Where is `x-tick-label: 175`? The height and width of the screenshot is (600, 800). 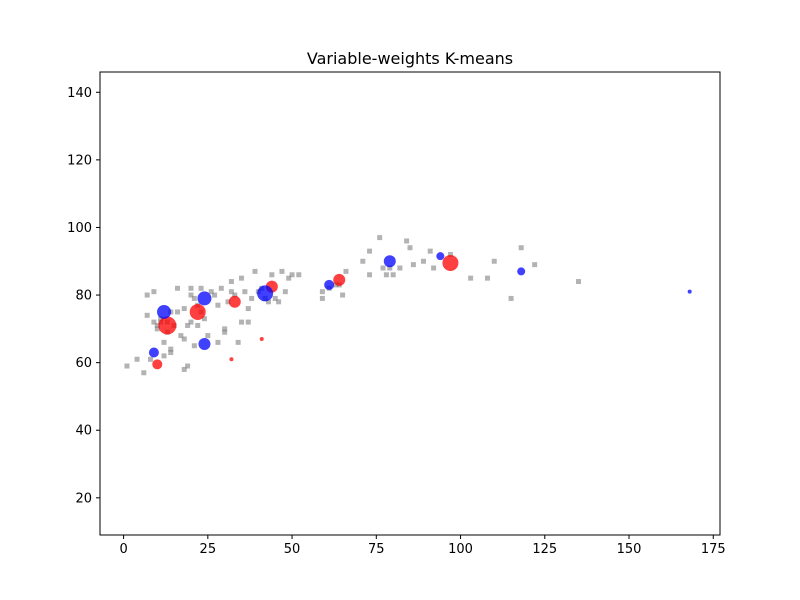 x-tick-label: 175 is located at coordinates (713, 549).